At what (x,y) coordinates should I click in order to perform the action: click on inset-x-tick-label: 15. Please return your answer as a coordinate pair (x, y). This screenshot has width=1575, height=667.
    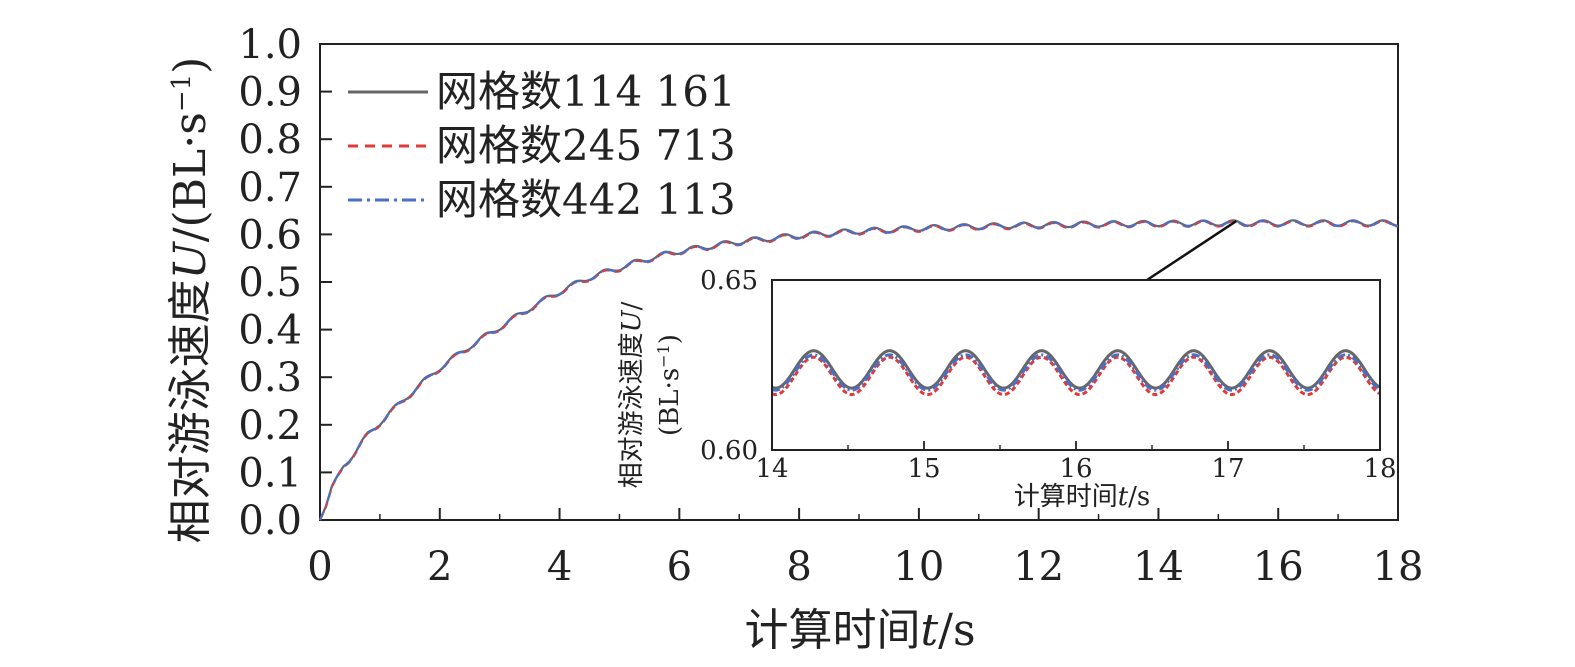
    Looking at the image, I should click on (923, 469).